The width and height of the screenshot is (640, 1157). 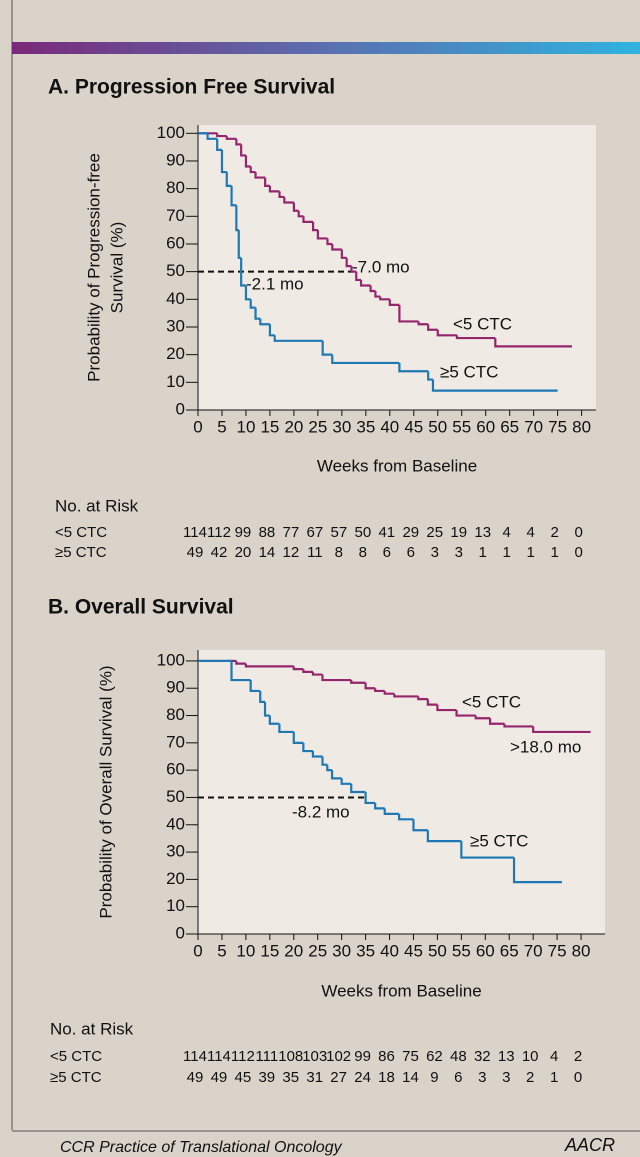 What do you see at coordinates (557, 426) in the screenshot?
I see `x-tick-label: 75` at bounding box center [557, 426].